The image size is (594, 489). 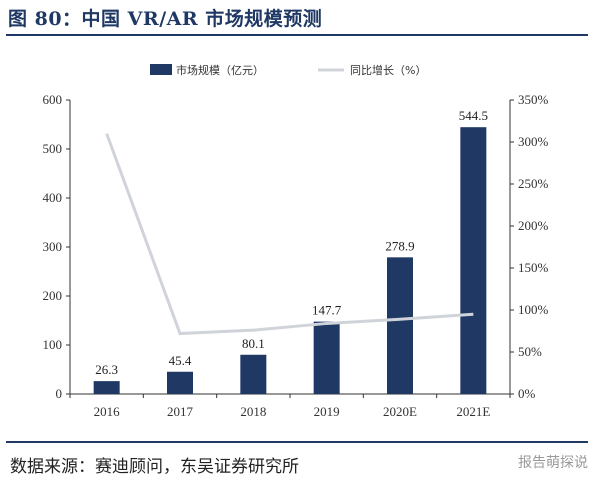 What do you see at coordinates (473, 115) in the screenshot?
I see `bar-data-label: 544.5` at bounding box center [473, 115].